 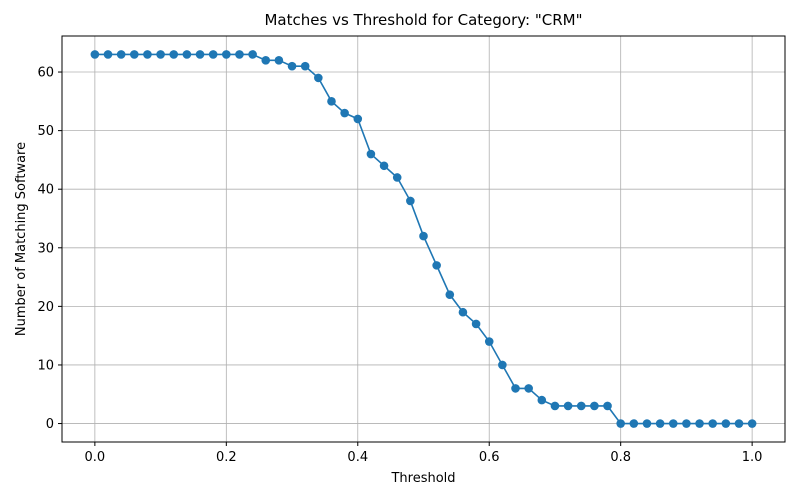 I want to click on x-tick-label: 0.4, so click(x=357, y=457).